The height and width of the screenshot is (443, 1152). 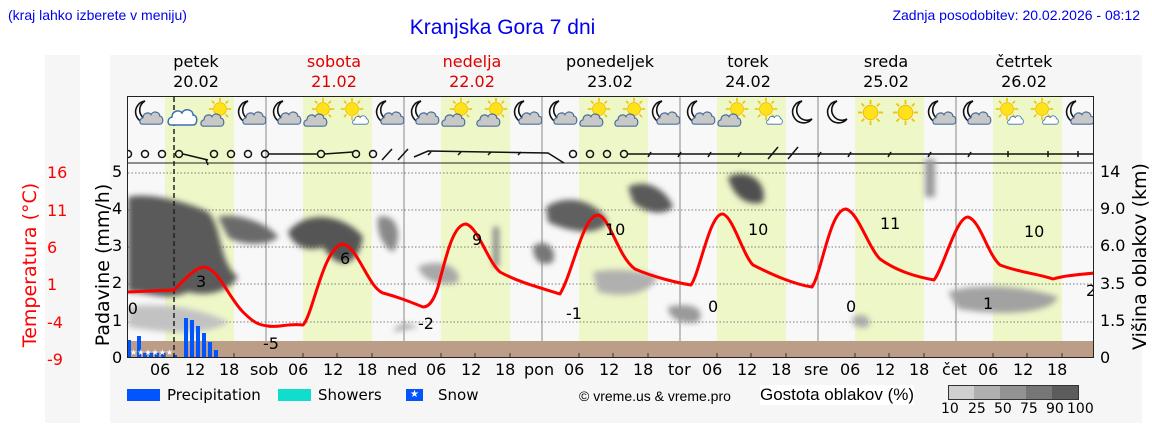 I want to click on temperature-axis-panel, so click(x=62, y=239).